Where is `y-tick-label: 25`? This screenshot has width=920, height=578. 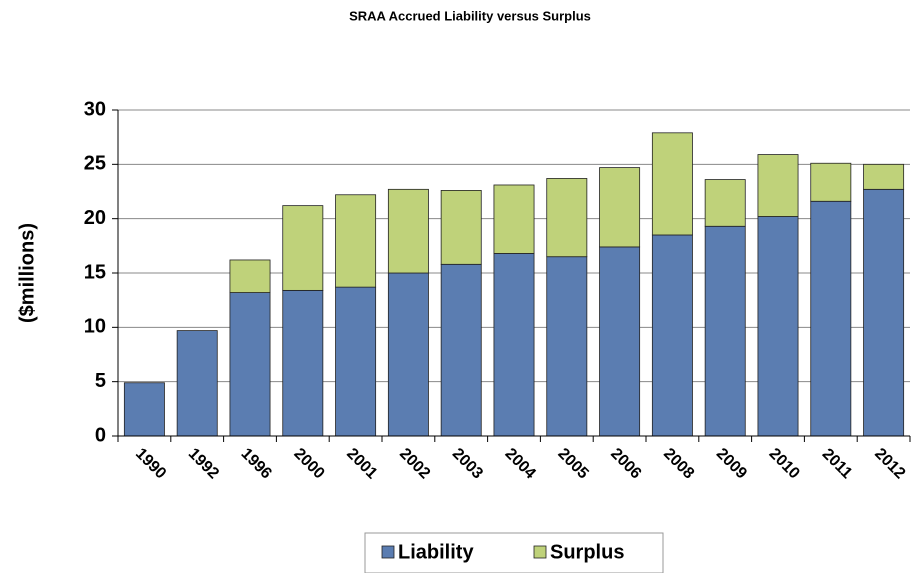
y-tick-label: 25 is located at coordinates (95, 164).